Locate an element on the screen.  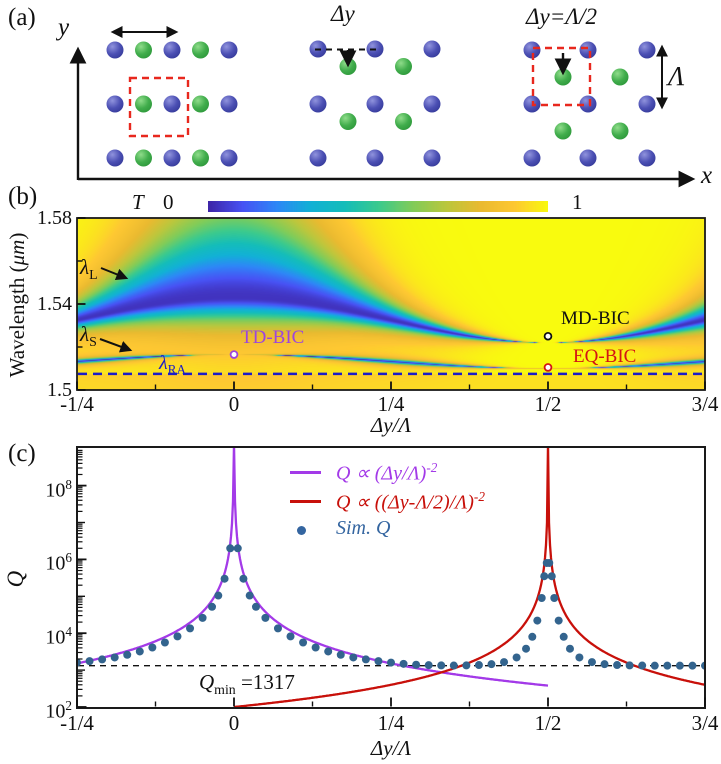
legend-entry-red: Q ∝ ((Δy-Λ/2)/Λ)-2 is located at coordinates (410, 501).